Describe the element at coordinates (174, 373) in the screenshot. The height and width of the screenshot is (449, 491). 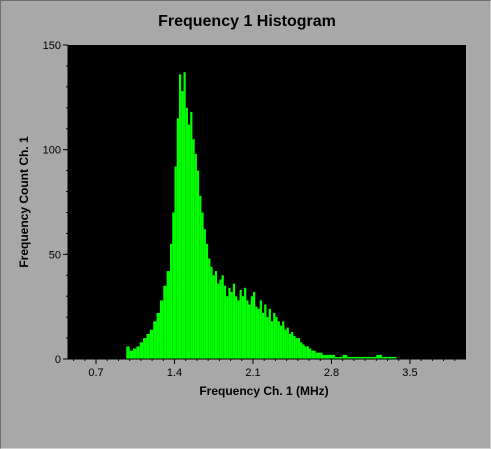
I see `x-tick-label: 1.4` at that location.